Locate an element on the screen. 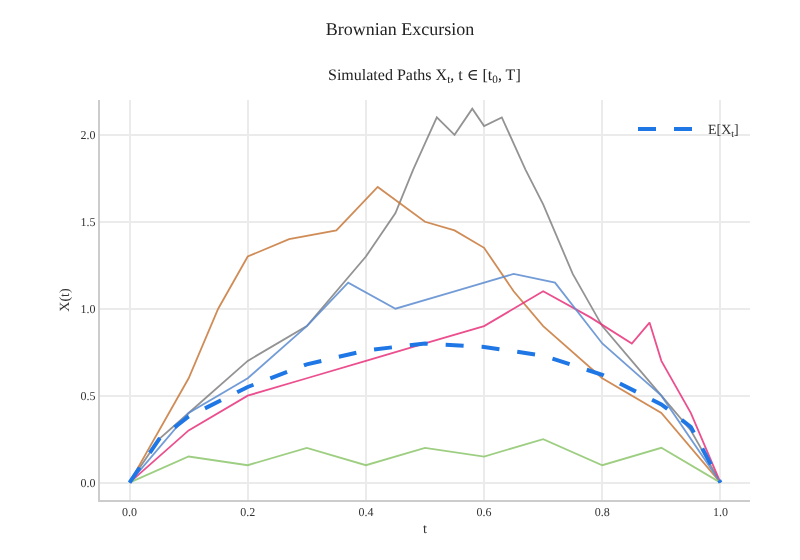  chart-subtitle: Simulated Paths X$_{t}$, t ∈ [t$_{0}$, T] is located at coordinates (425, 77).